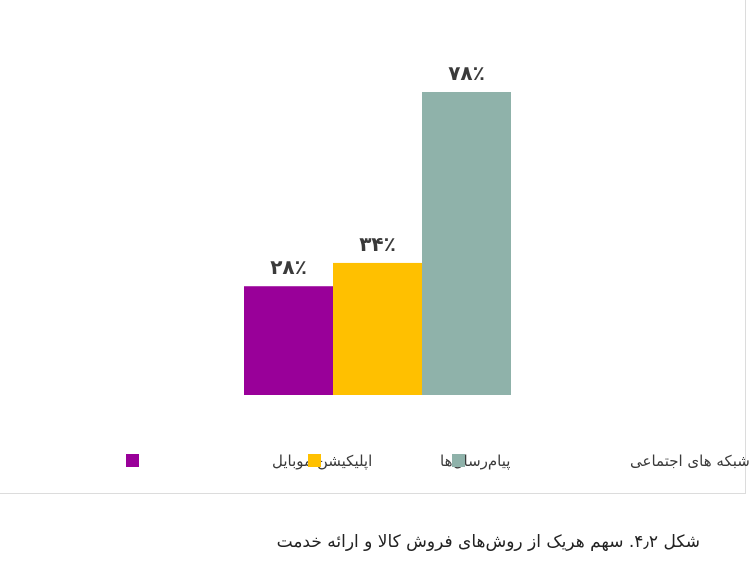  What do you see at coordinates (288, 267) in the screenshot?
I see `bar-value-label-1: ۲۸٪` at bounding box center [288, 267].